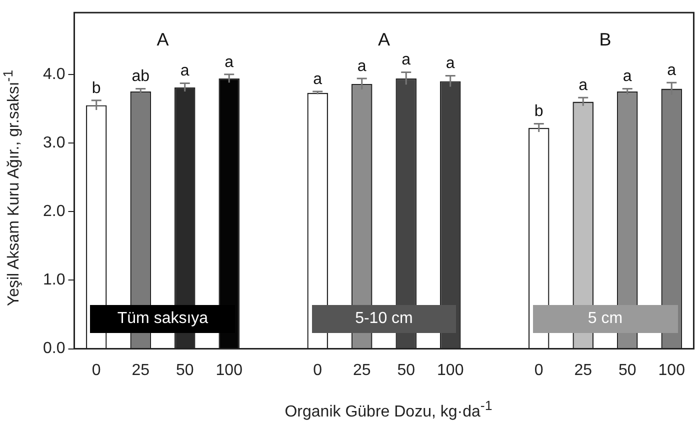 Image resolution: width=697 pixels, height=432 pixels. Describe the element at coordinates (389, 410) in the screenshot. I see `x-axis-title: Organik Gübre Dozu, kg·da$^{-1}$` at that location.